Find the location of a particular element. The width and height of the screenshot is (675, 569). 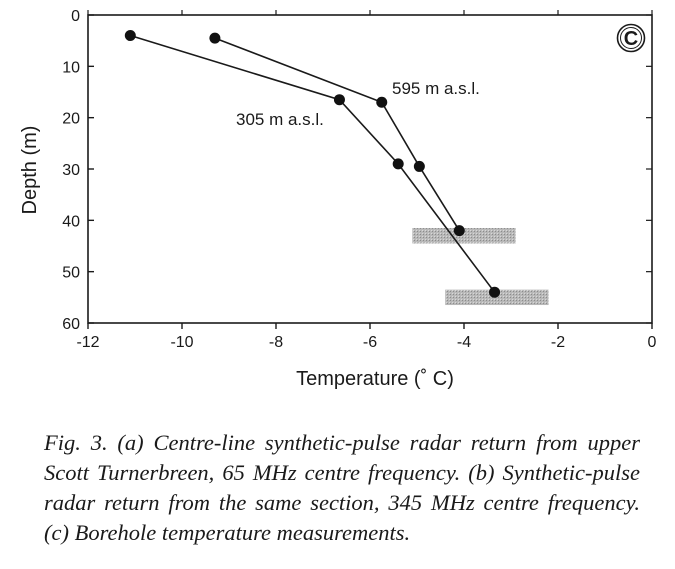

x-tick-label: -12 is located at coordinates (87, 342).